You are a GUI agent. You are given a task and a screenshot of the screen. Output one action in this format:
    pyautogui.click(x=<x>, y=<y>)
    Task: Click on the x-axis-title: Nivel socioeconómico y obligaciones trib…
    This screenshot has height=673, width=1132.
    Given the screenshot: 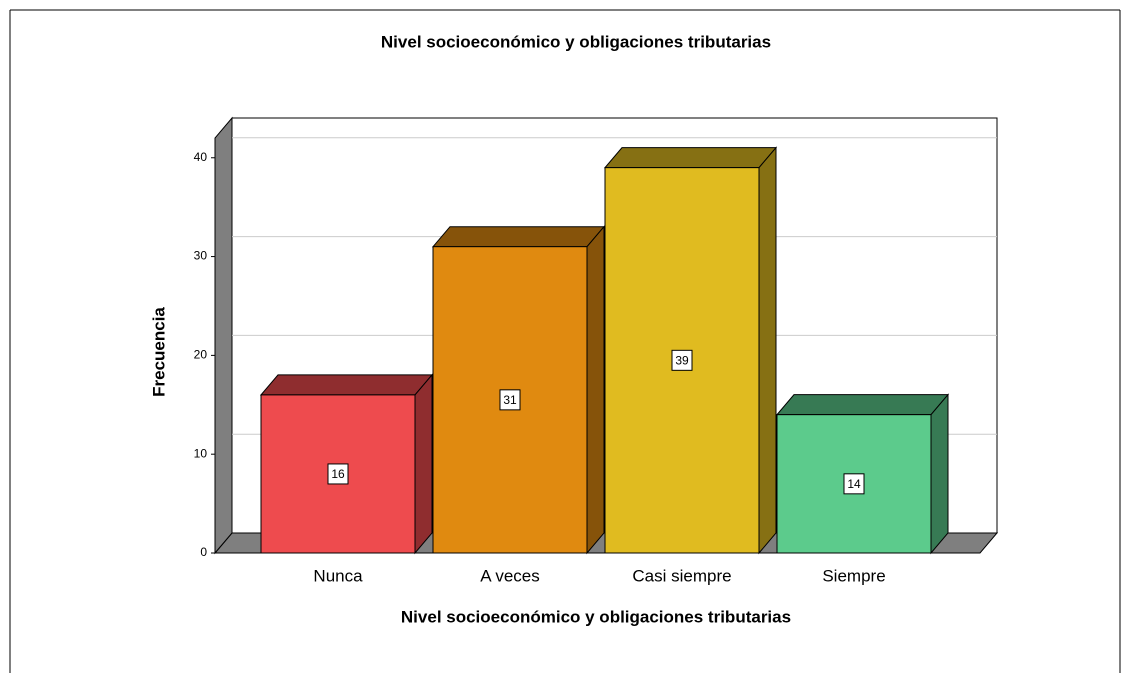 What is the action you would take?
    pyautogui.click(x=596, y=616)
    